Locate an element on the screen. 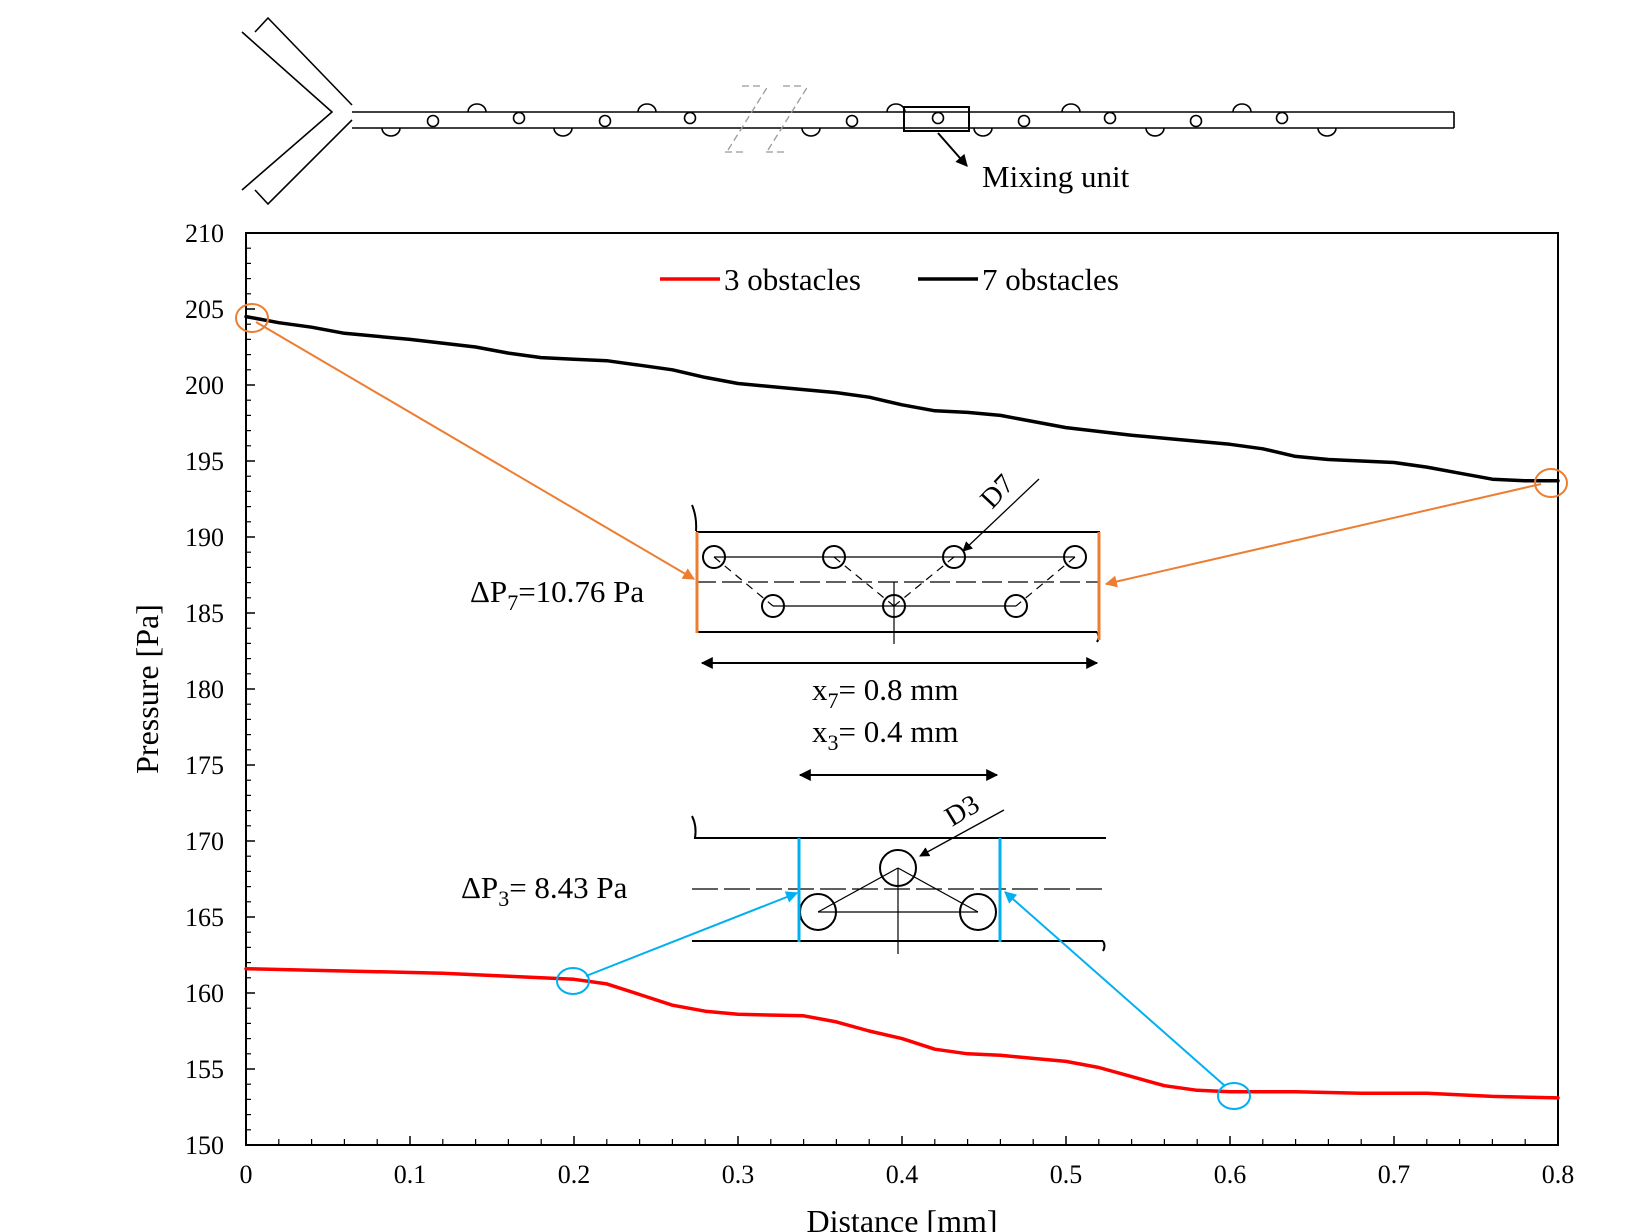 This screenshot has height=1232, width=1650. x-tick-label: 0.1 is located at coordinates (410, 1174).